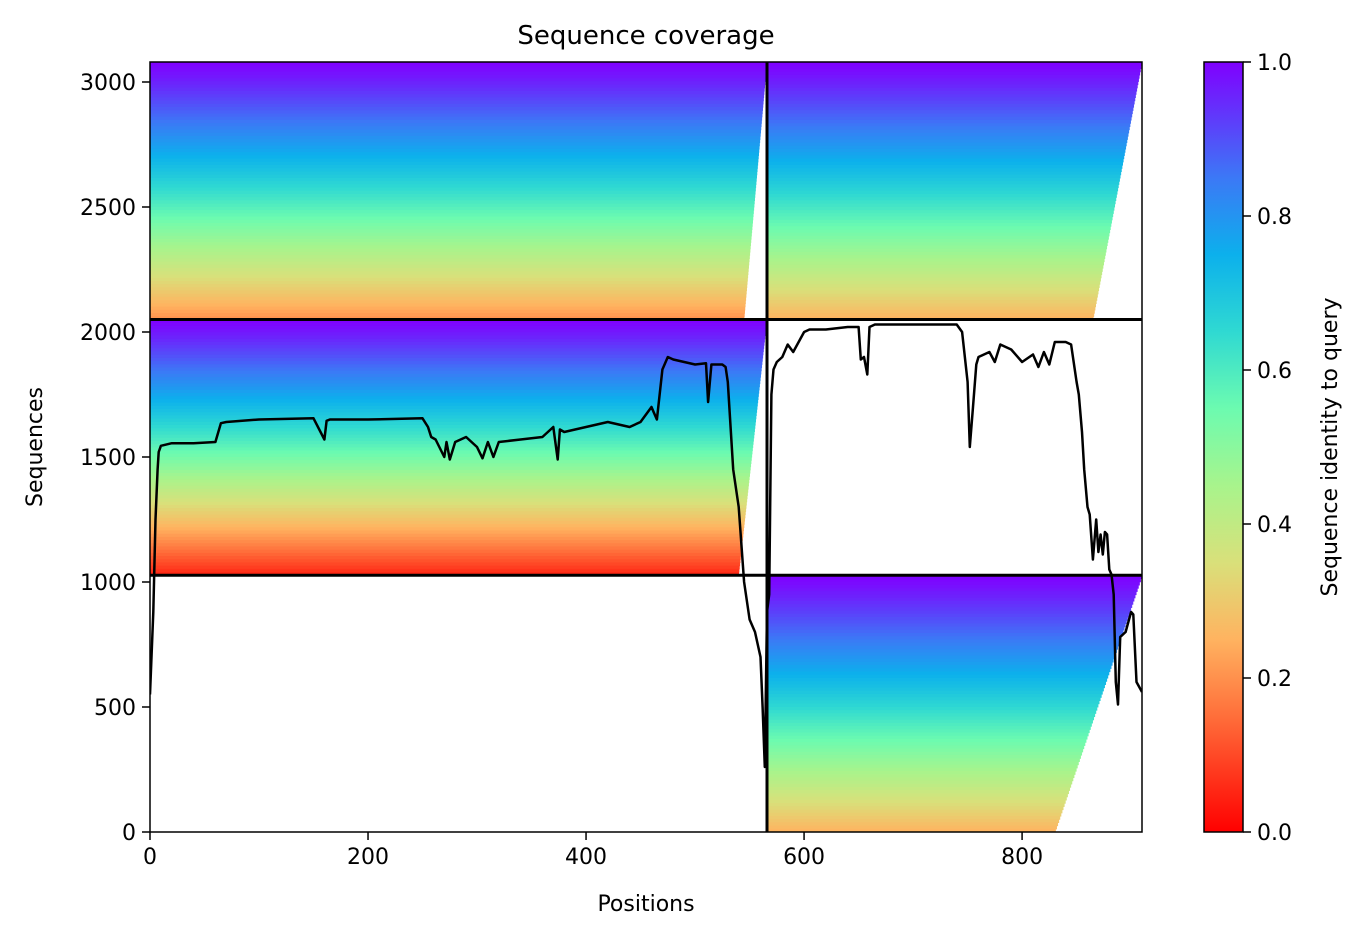 The width and height of the screenshot is (1364, 939). I want to click on colorbar-tick-label: 0.6, so click(1274, 371).